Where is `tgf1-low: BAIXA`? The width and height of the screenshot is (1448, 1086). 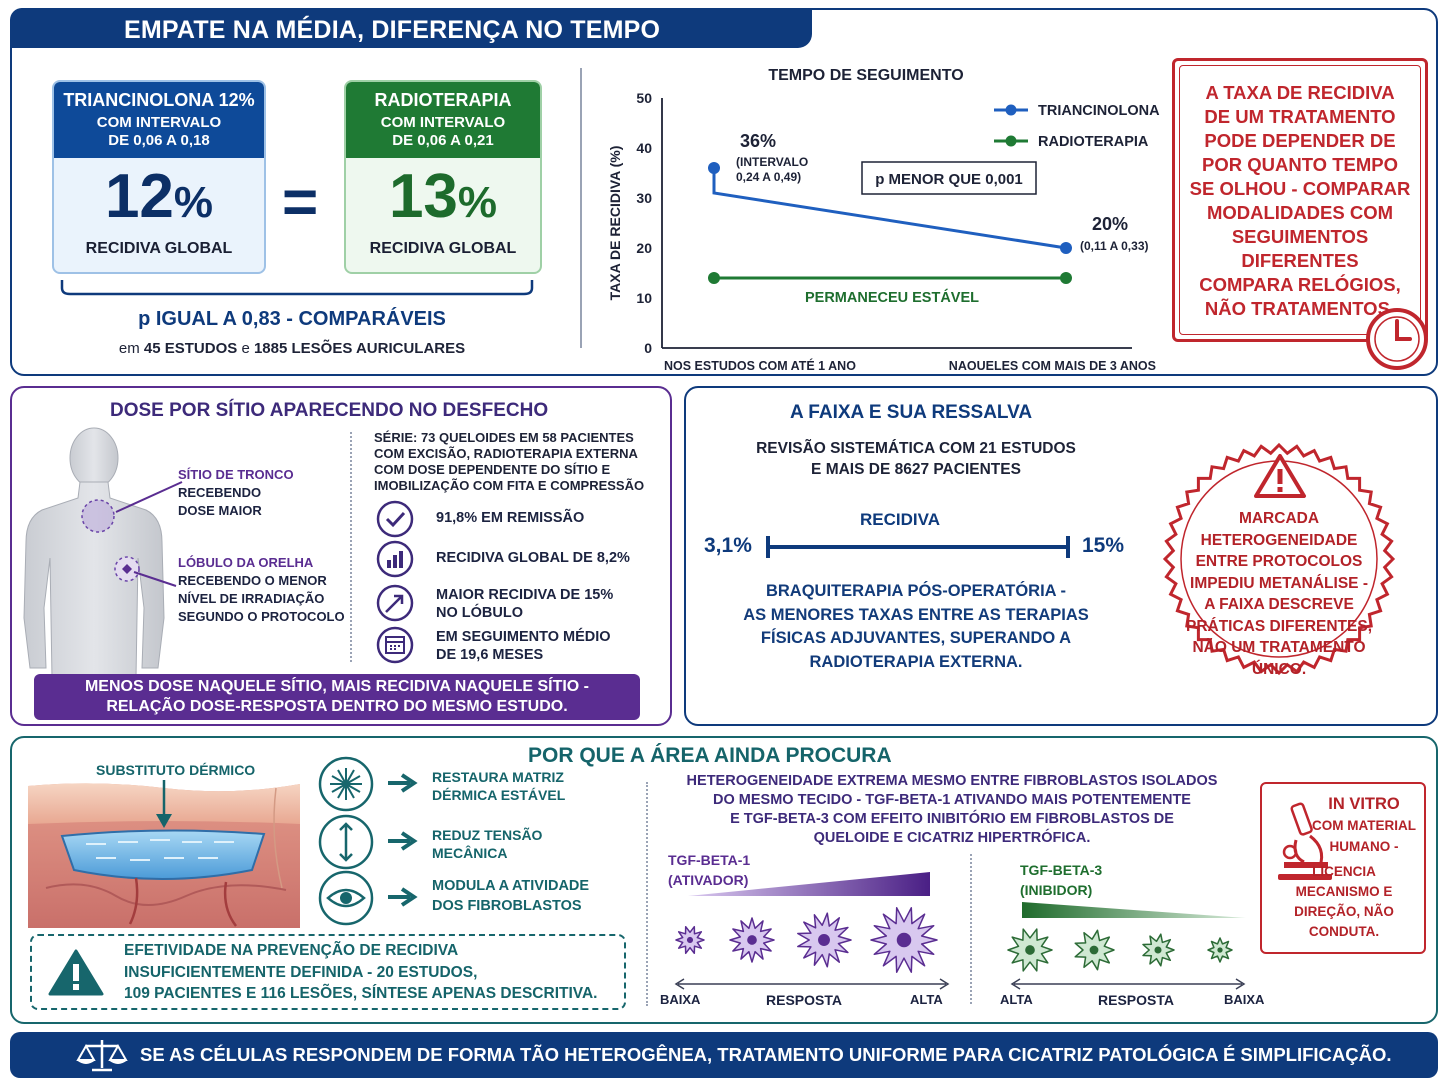 tgf1-low: BAIXA is located at coordinates (680, 999).